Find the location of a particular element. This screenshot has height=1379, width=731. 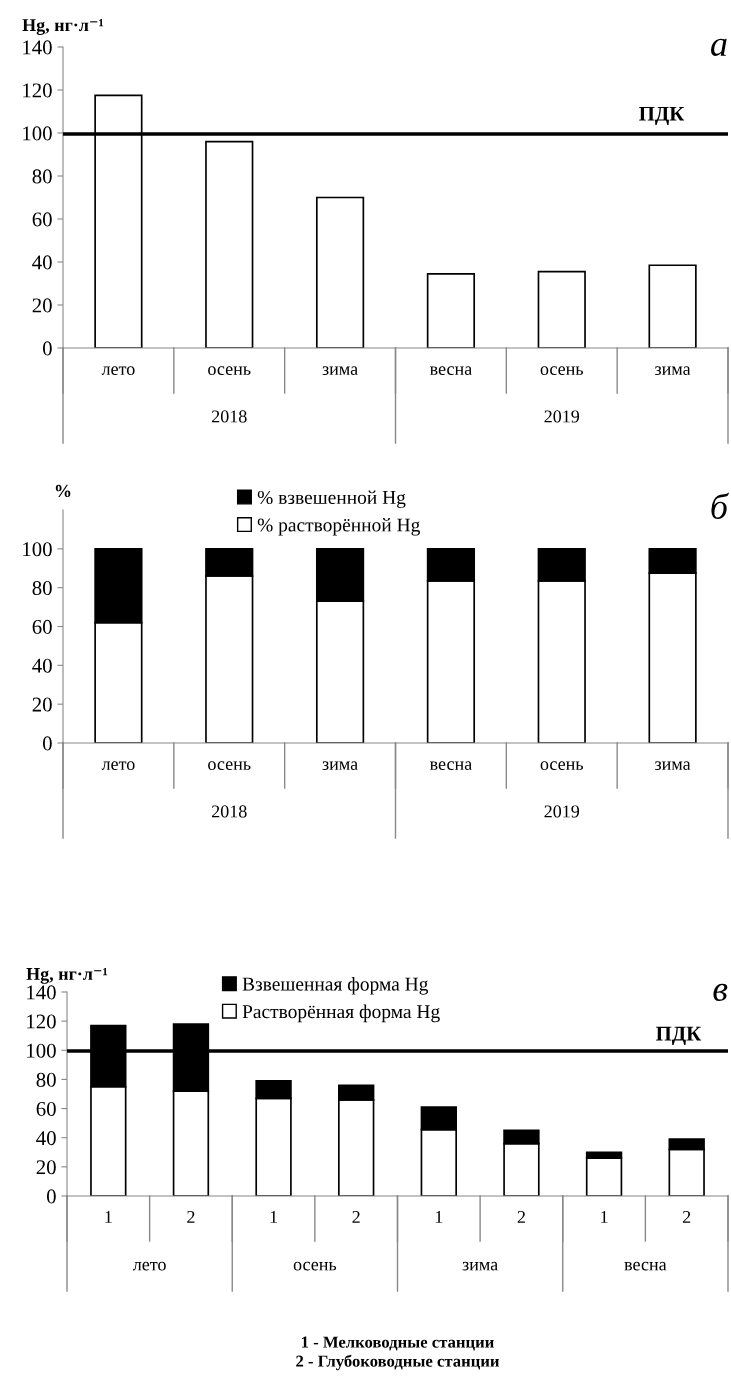

text: зима is located at coordinates (480, 1266).